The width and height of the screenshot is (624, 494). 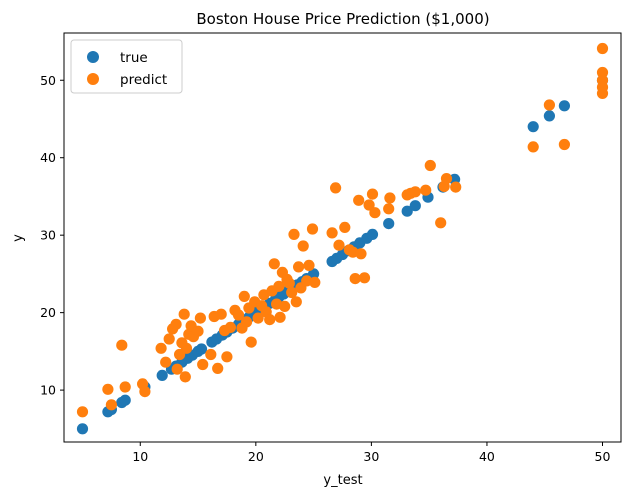 I want to click on x-axis-label: y_test, so click(x=342, y=480).